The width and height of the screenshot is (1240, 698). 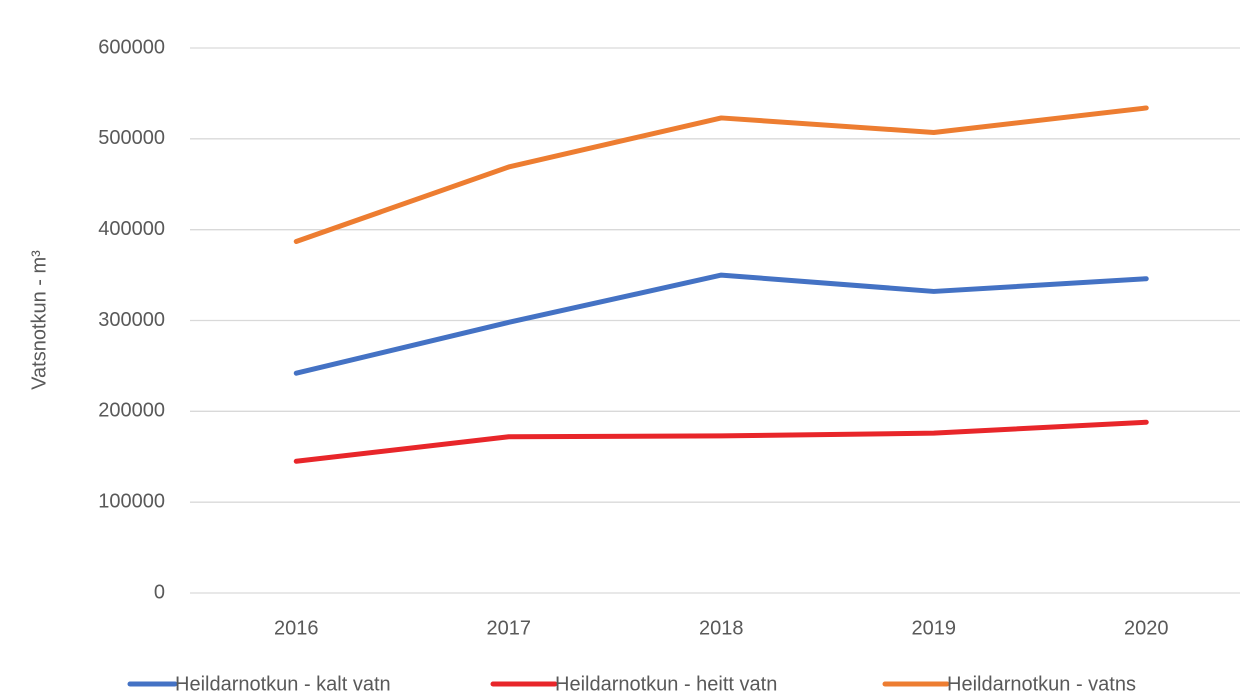 I want to click on y-tick-label: 600000, so click(x=131, y=47).